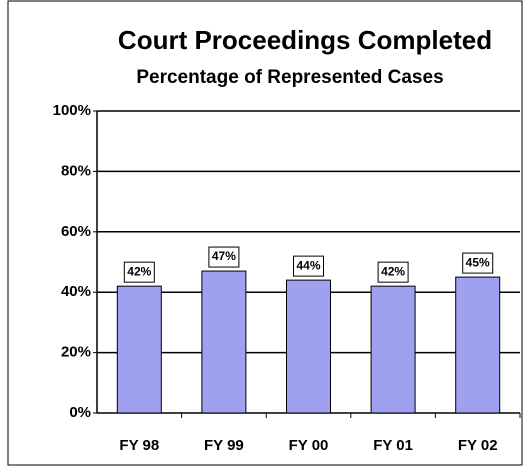 Image resolution: width=524 pixels, height=466 pixels. I want to click on value-label: 44%, so click(308, 265).